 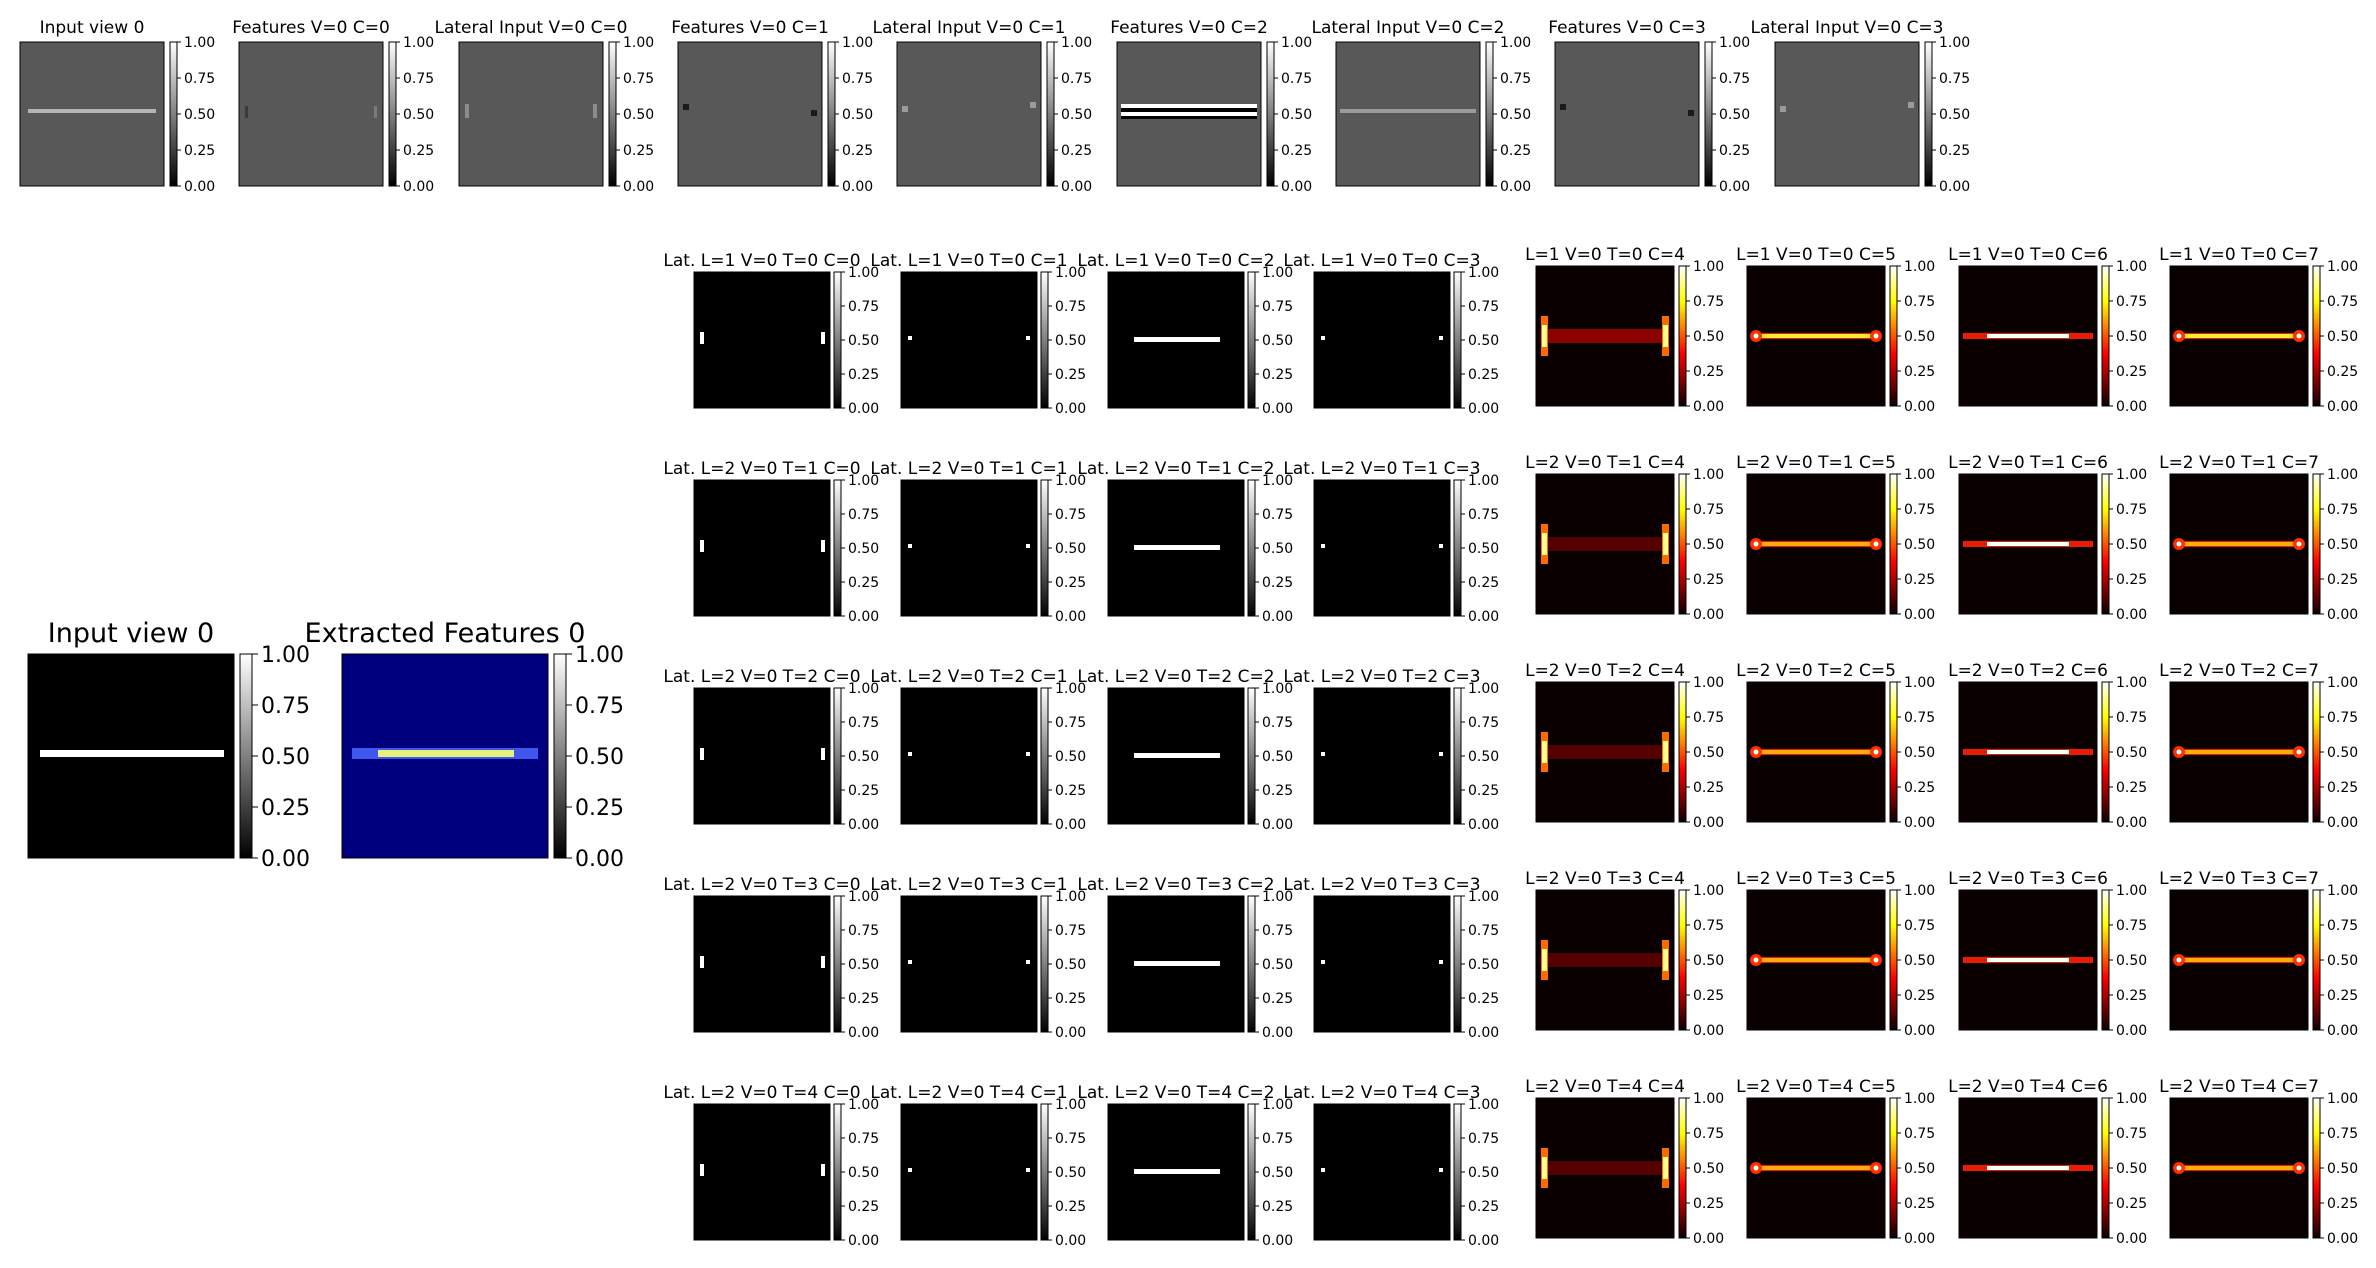 What do you see at coordinates (2047, 746) in the screenshot?
I see `grid-panel-hot: 0.00 0.25 0.50 0.75 1.00 L=2 V=0 T=2 C=6` at bounding box center [2047, 746].